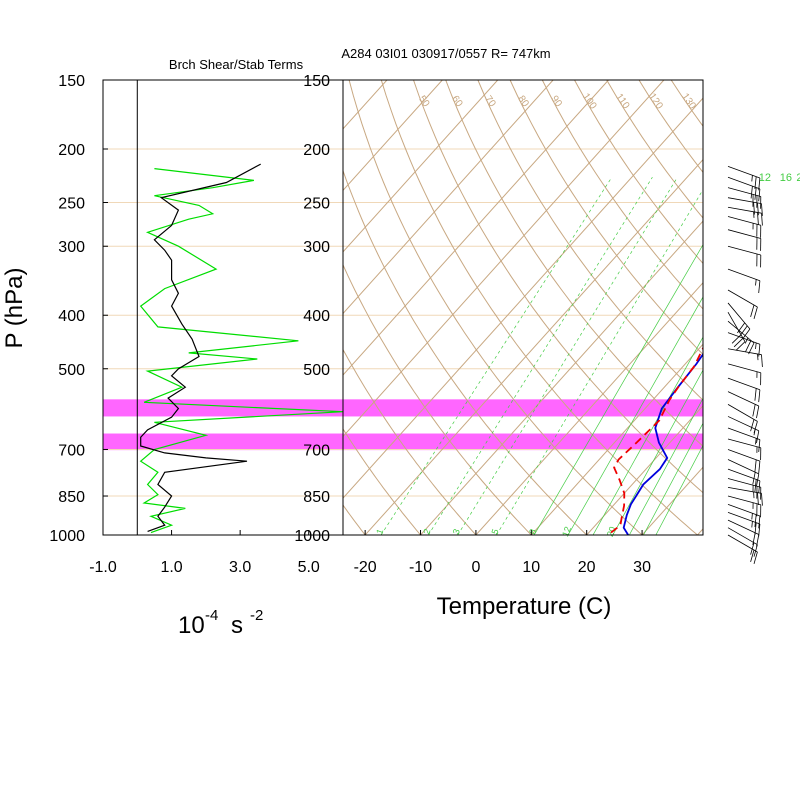 The width and height of the screenshot is (800, 805). Describe the element at coordinates (316, 316) in the screenshot. I see `skewt-y-tick-label: 400` at that location.